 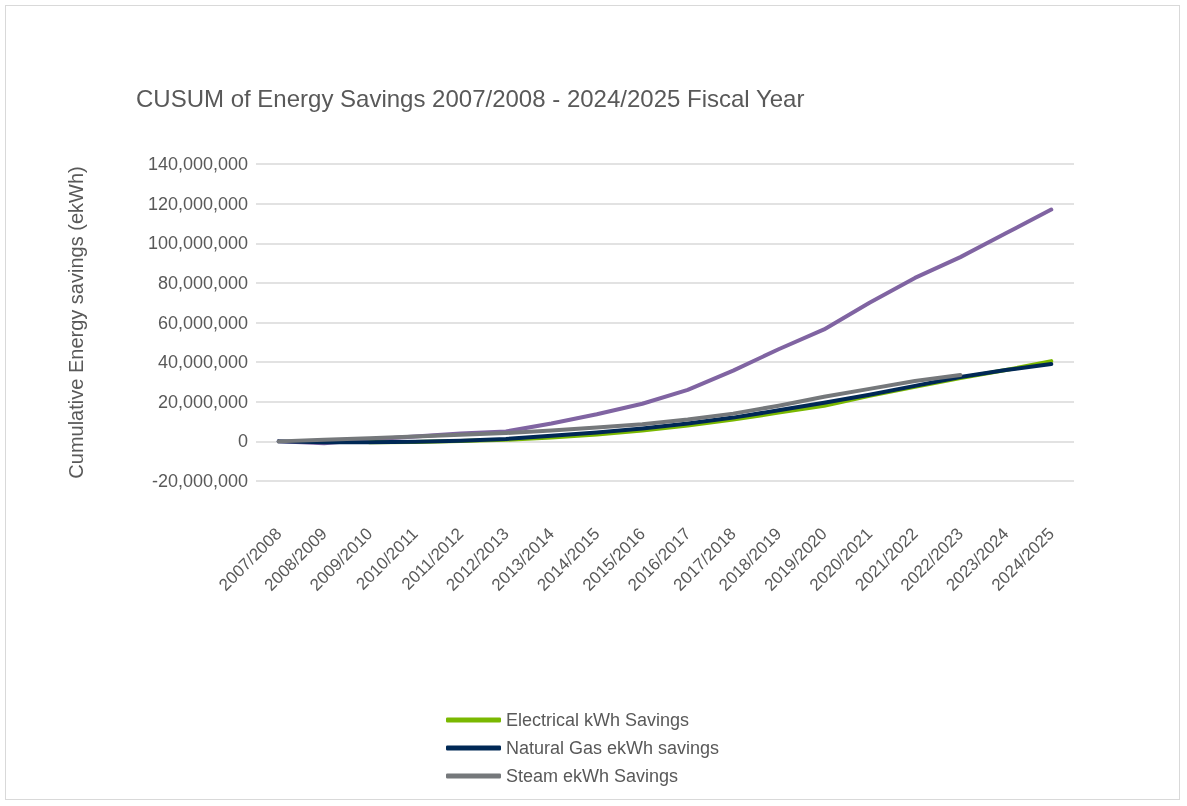 I want to click on y-tick-label: 80,000,000, so click(x=202, y=282).